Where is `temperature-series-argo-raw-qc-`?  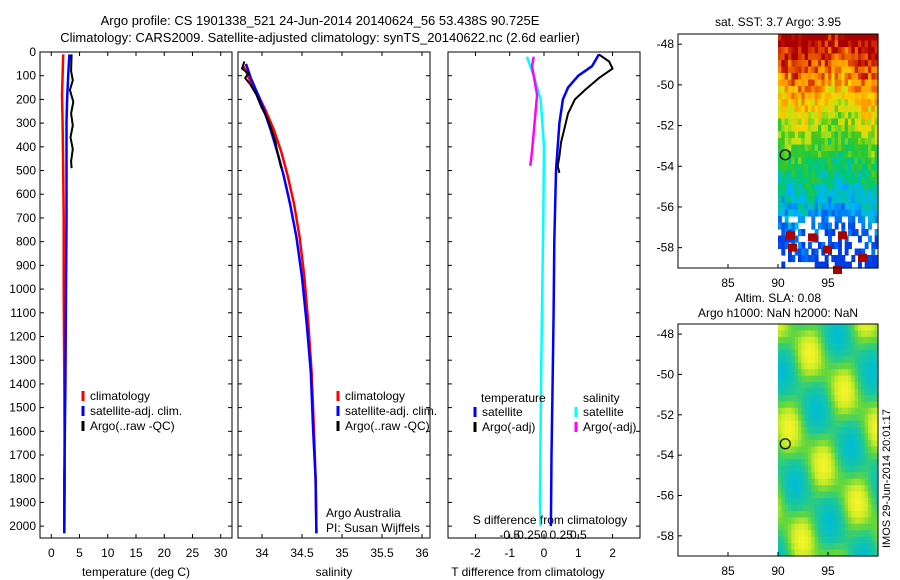 temperature-series-argo-raw-qc- is located at coordinates (71, 111).